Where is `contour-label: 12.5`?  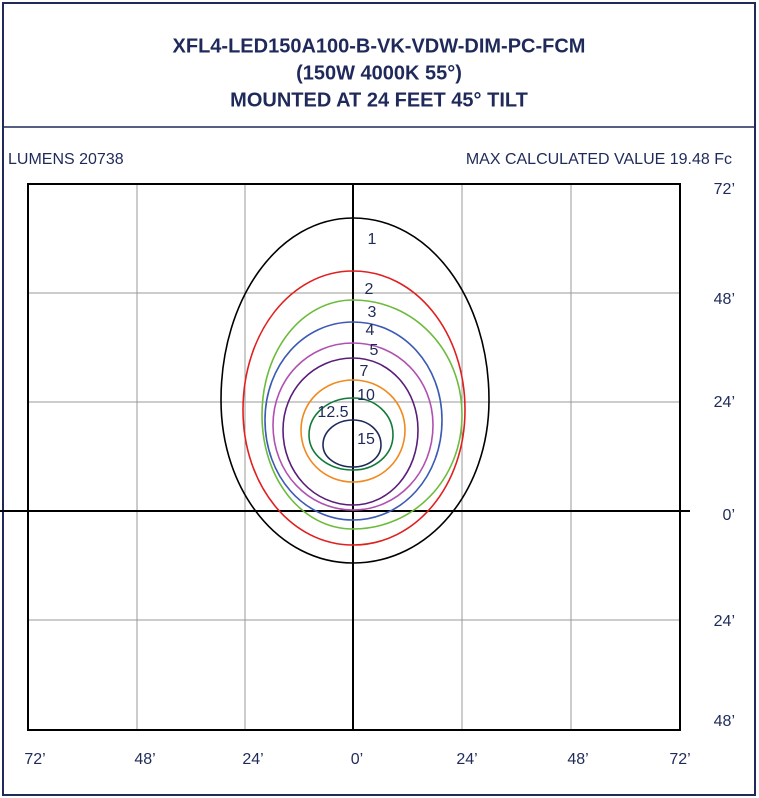
contour-label: 12.5 is located at coordinates (332, 412).